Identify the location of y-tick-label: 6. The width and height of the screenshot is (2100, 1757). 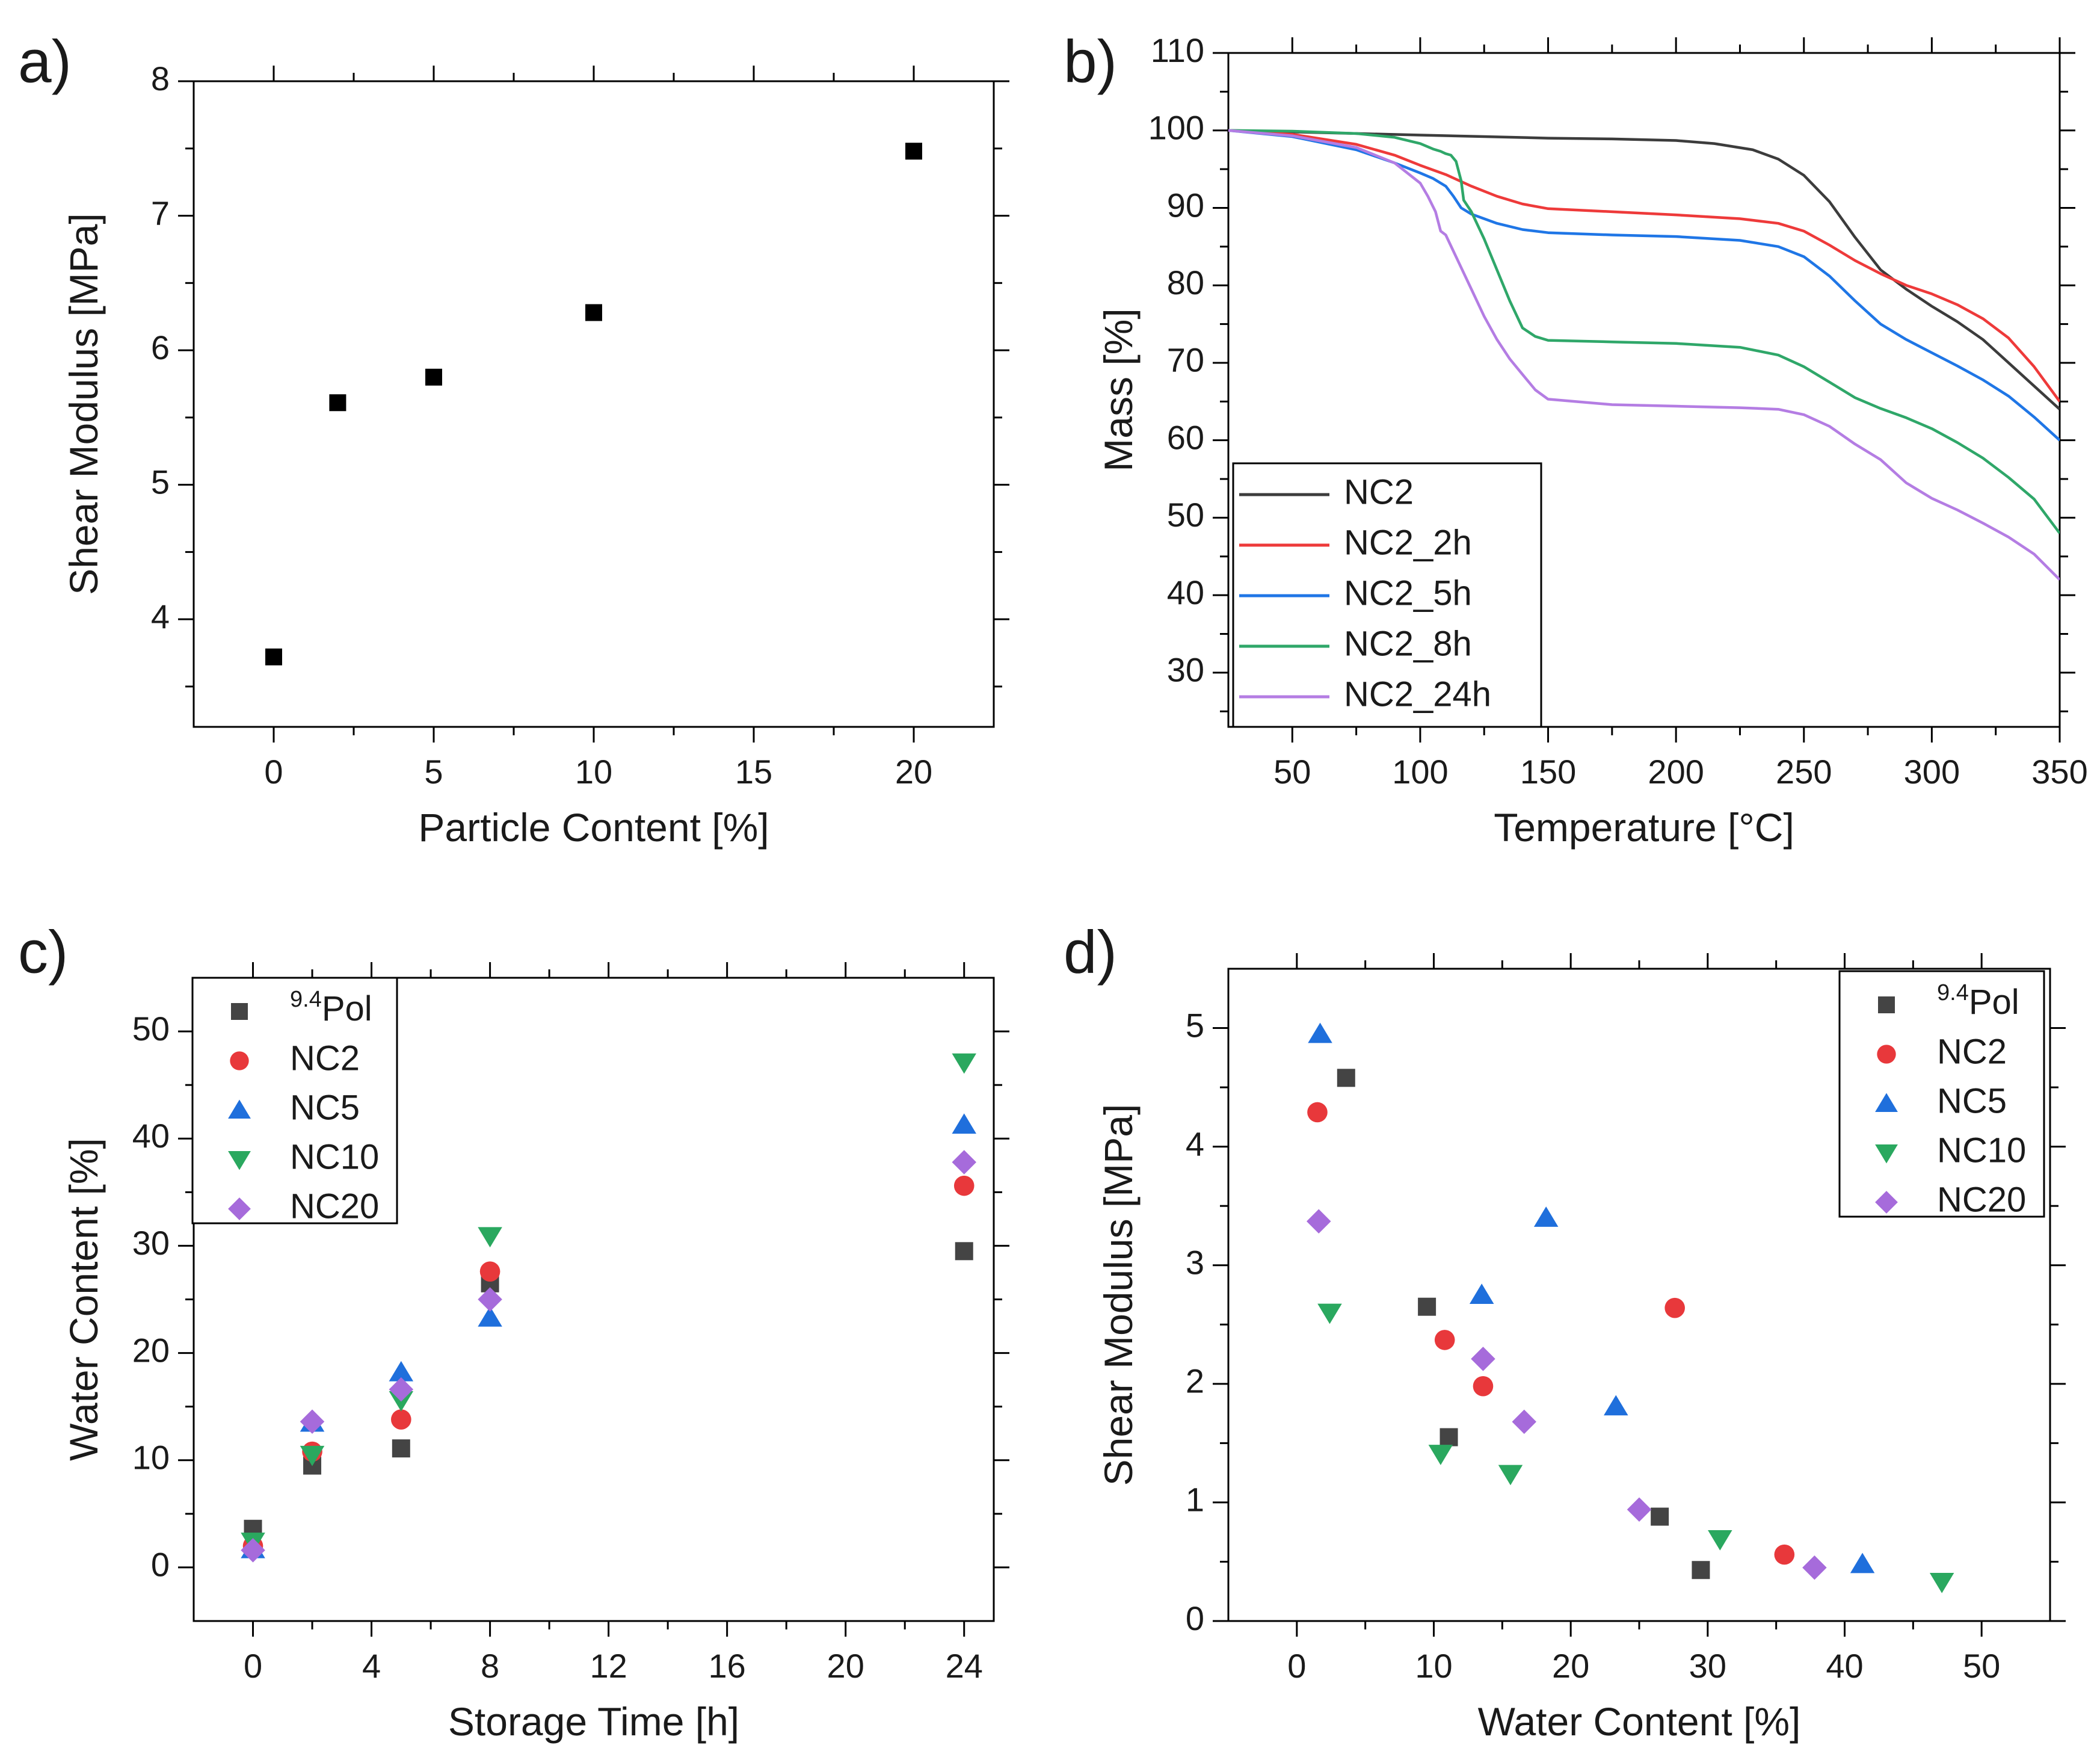
(160, 348).